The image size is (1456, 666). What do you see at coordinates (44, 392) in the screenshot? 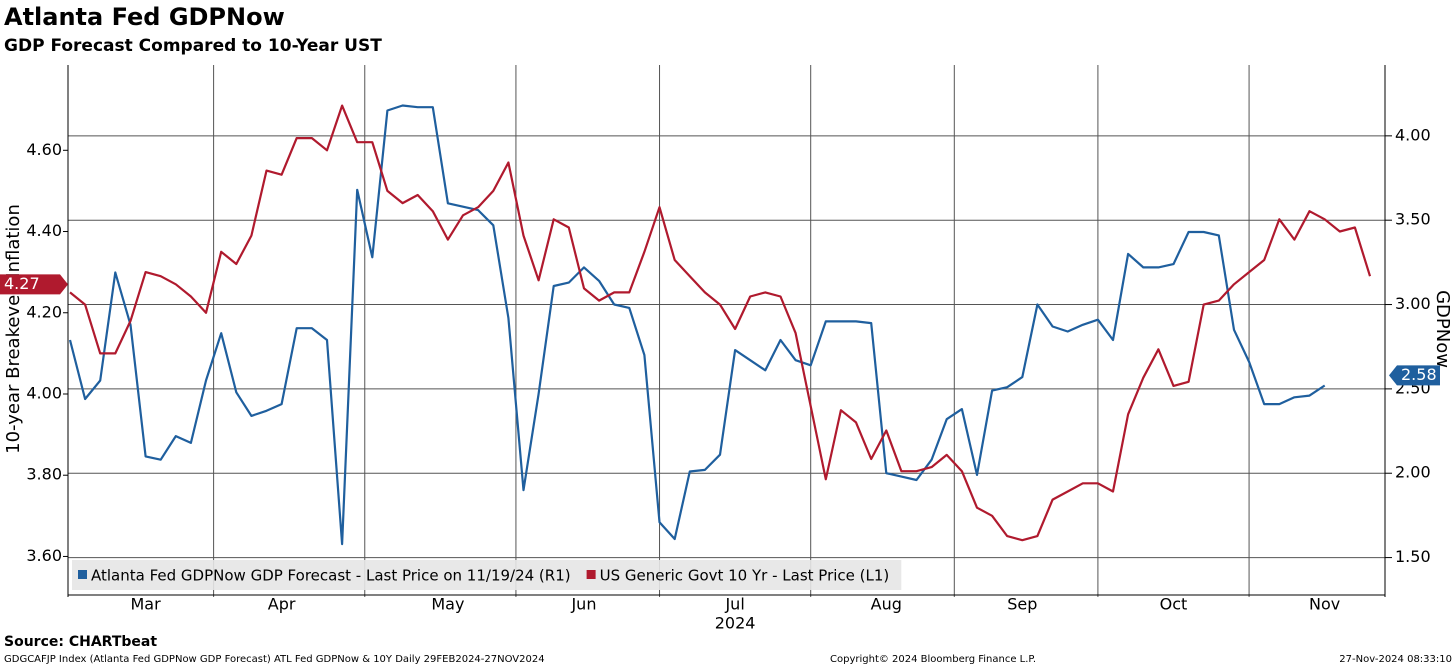
I see `y-tick-label: 4.00` at bounding box center [44, 392].